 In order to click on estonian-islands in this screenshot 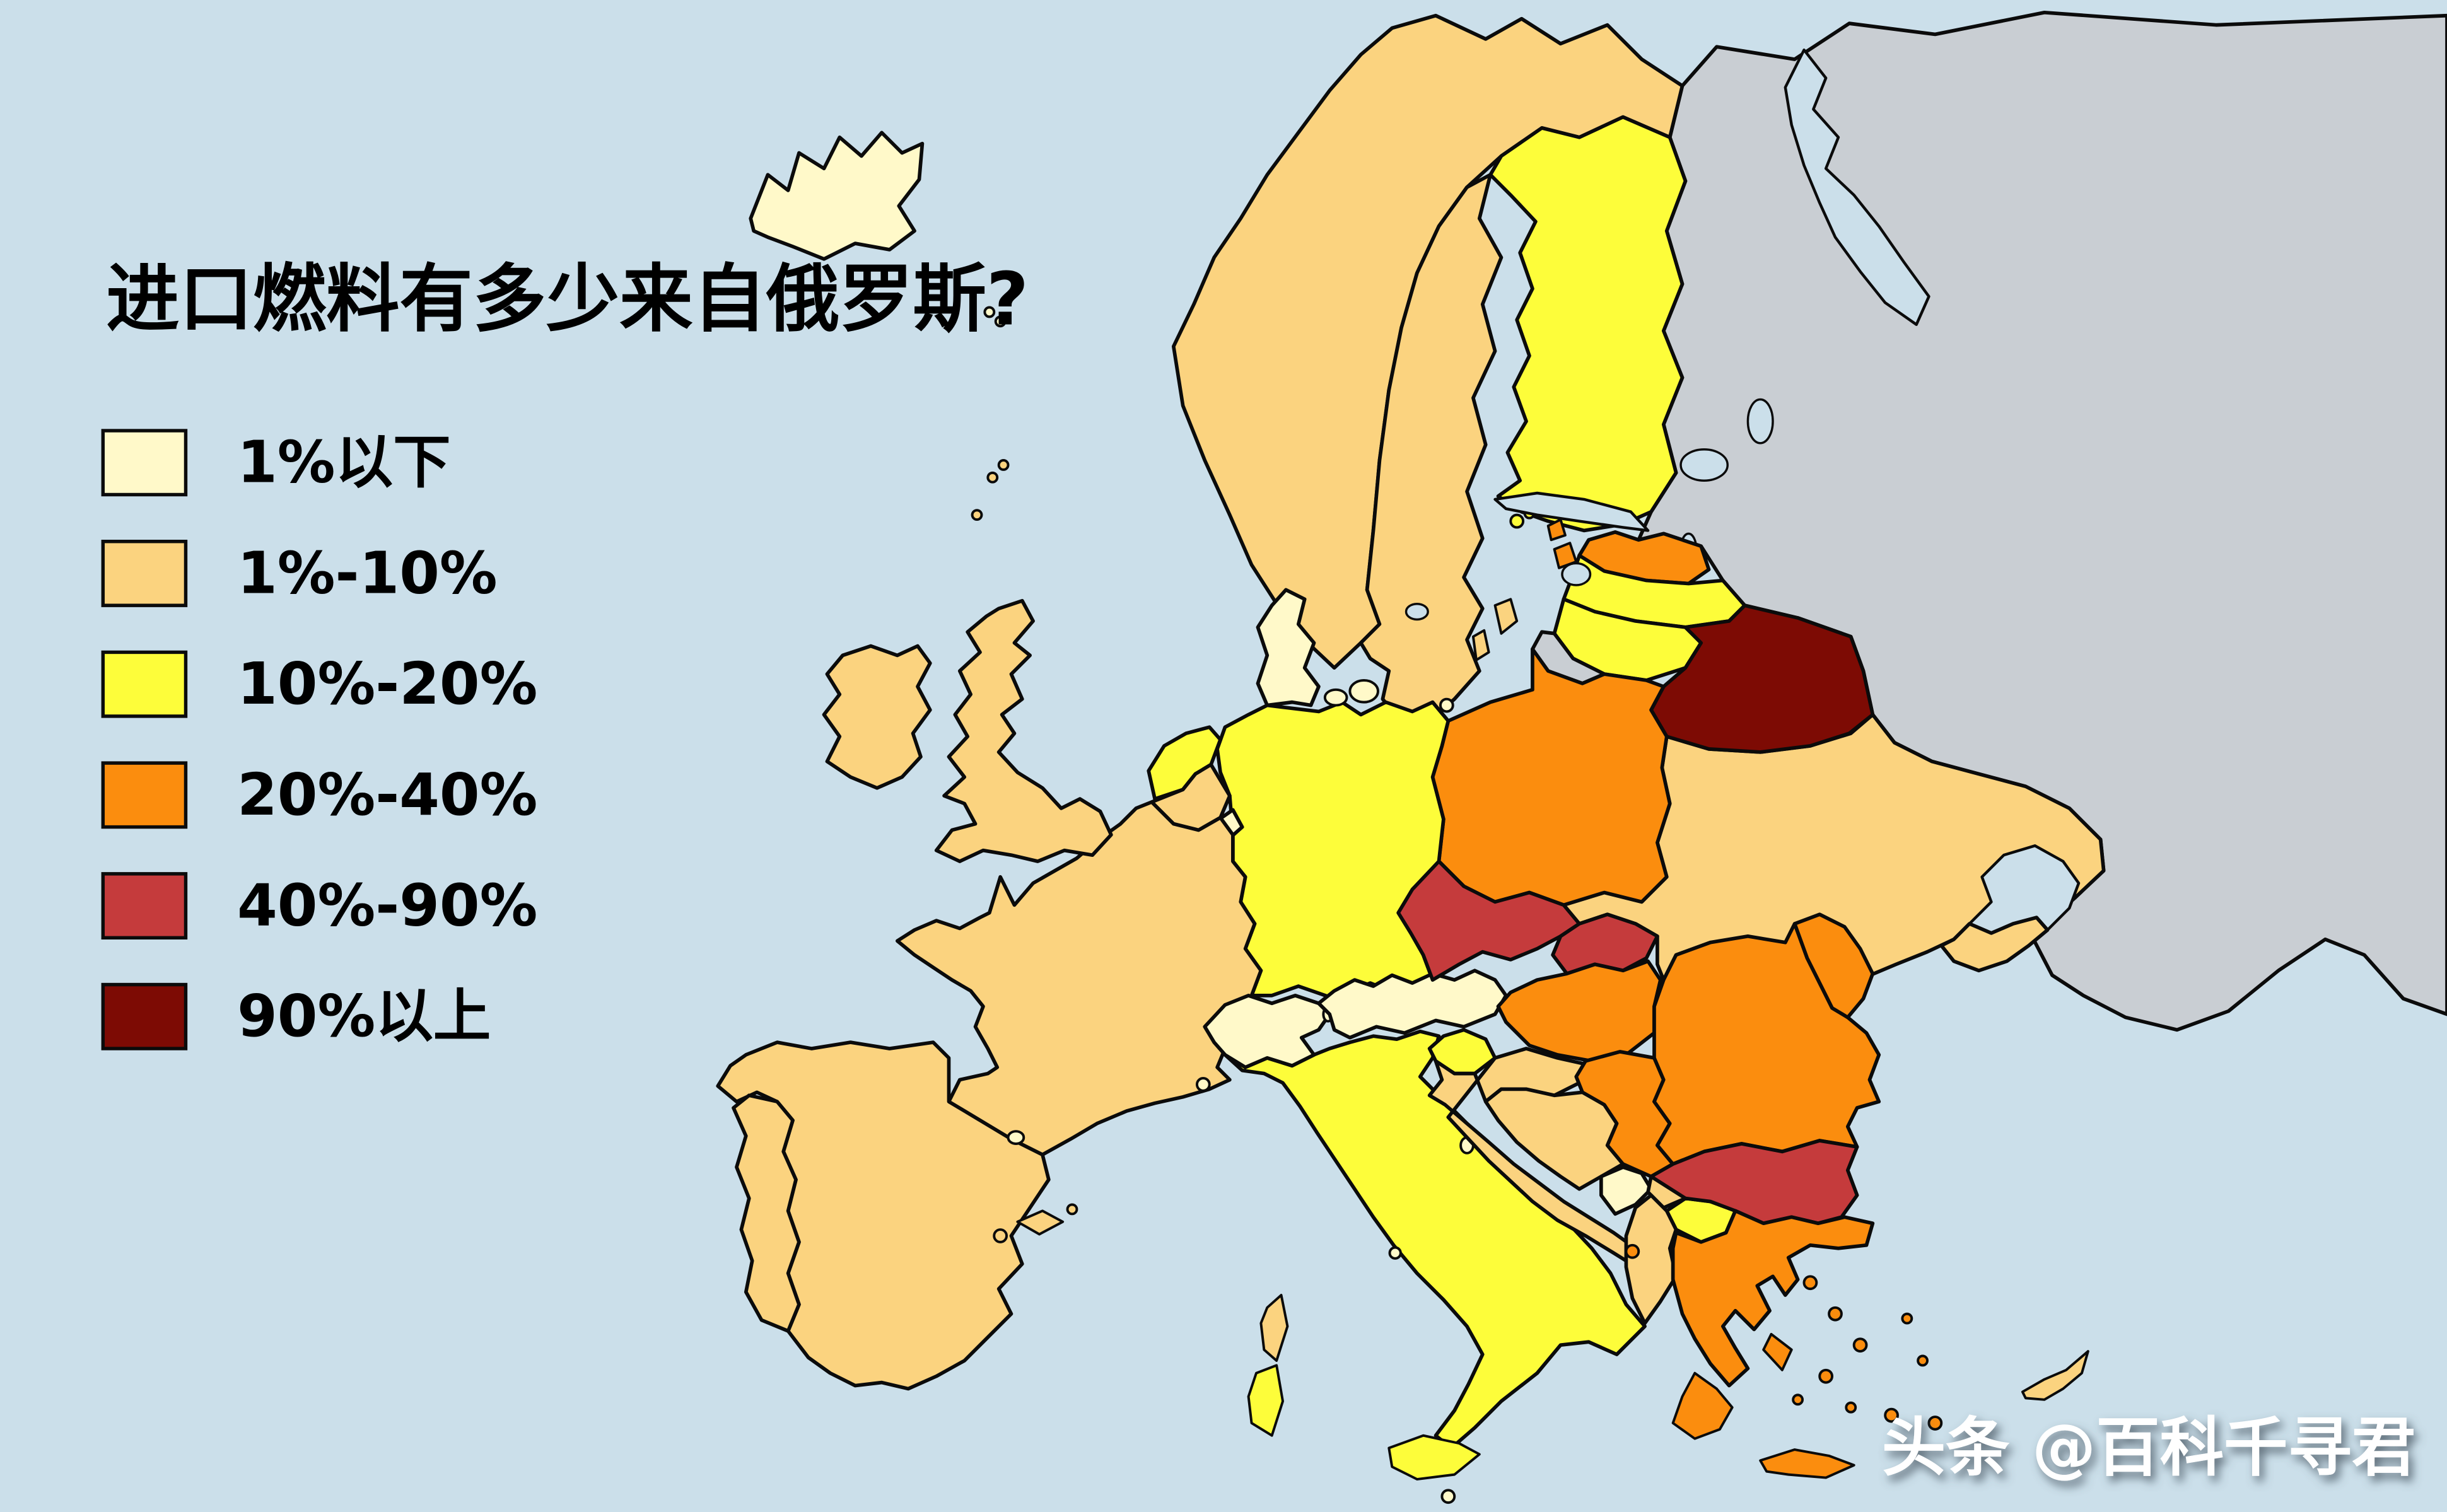, I will do `click(1556, 530)`.